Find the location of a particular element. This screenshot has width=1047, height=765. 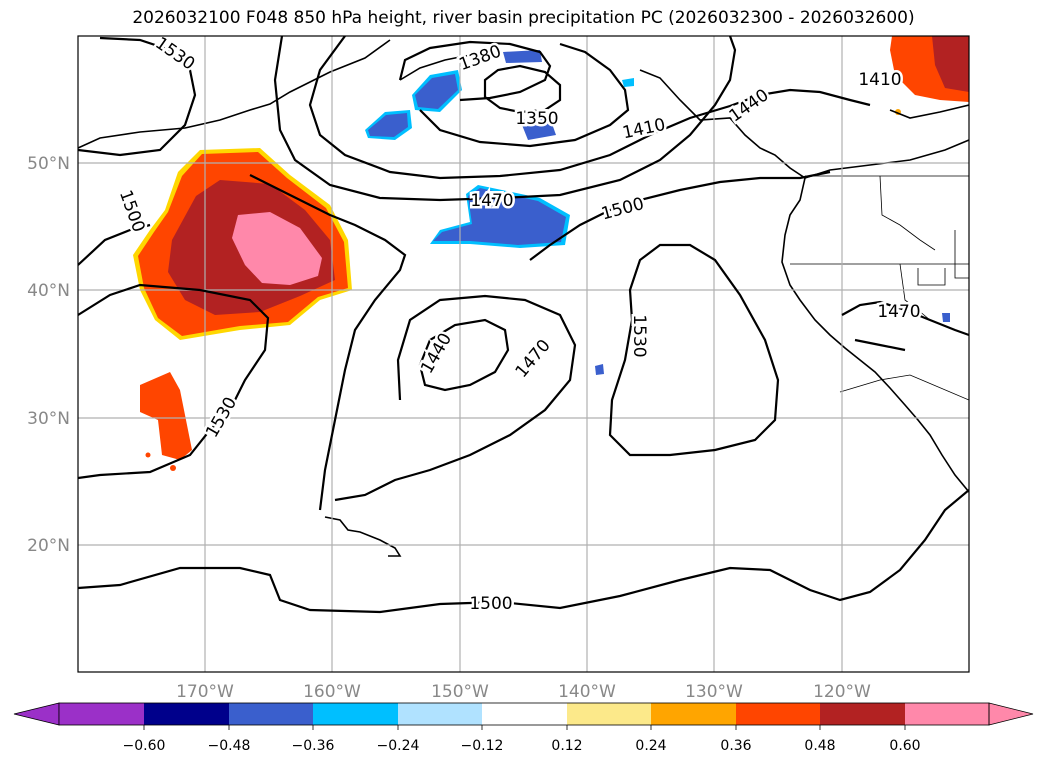

contour-label: 1350 is located at coordinates (536, 119).